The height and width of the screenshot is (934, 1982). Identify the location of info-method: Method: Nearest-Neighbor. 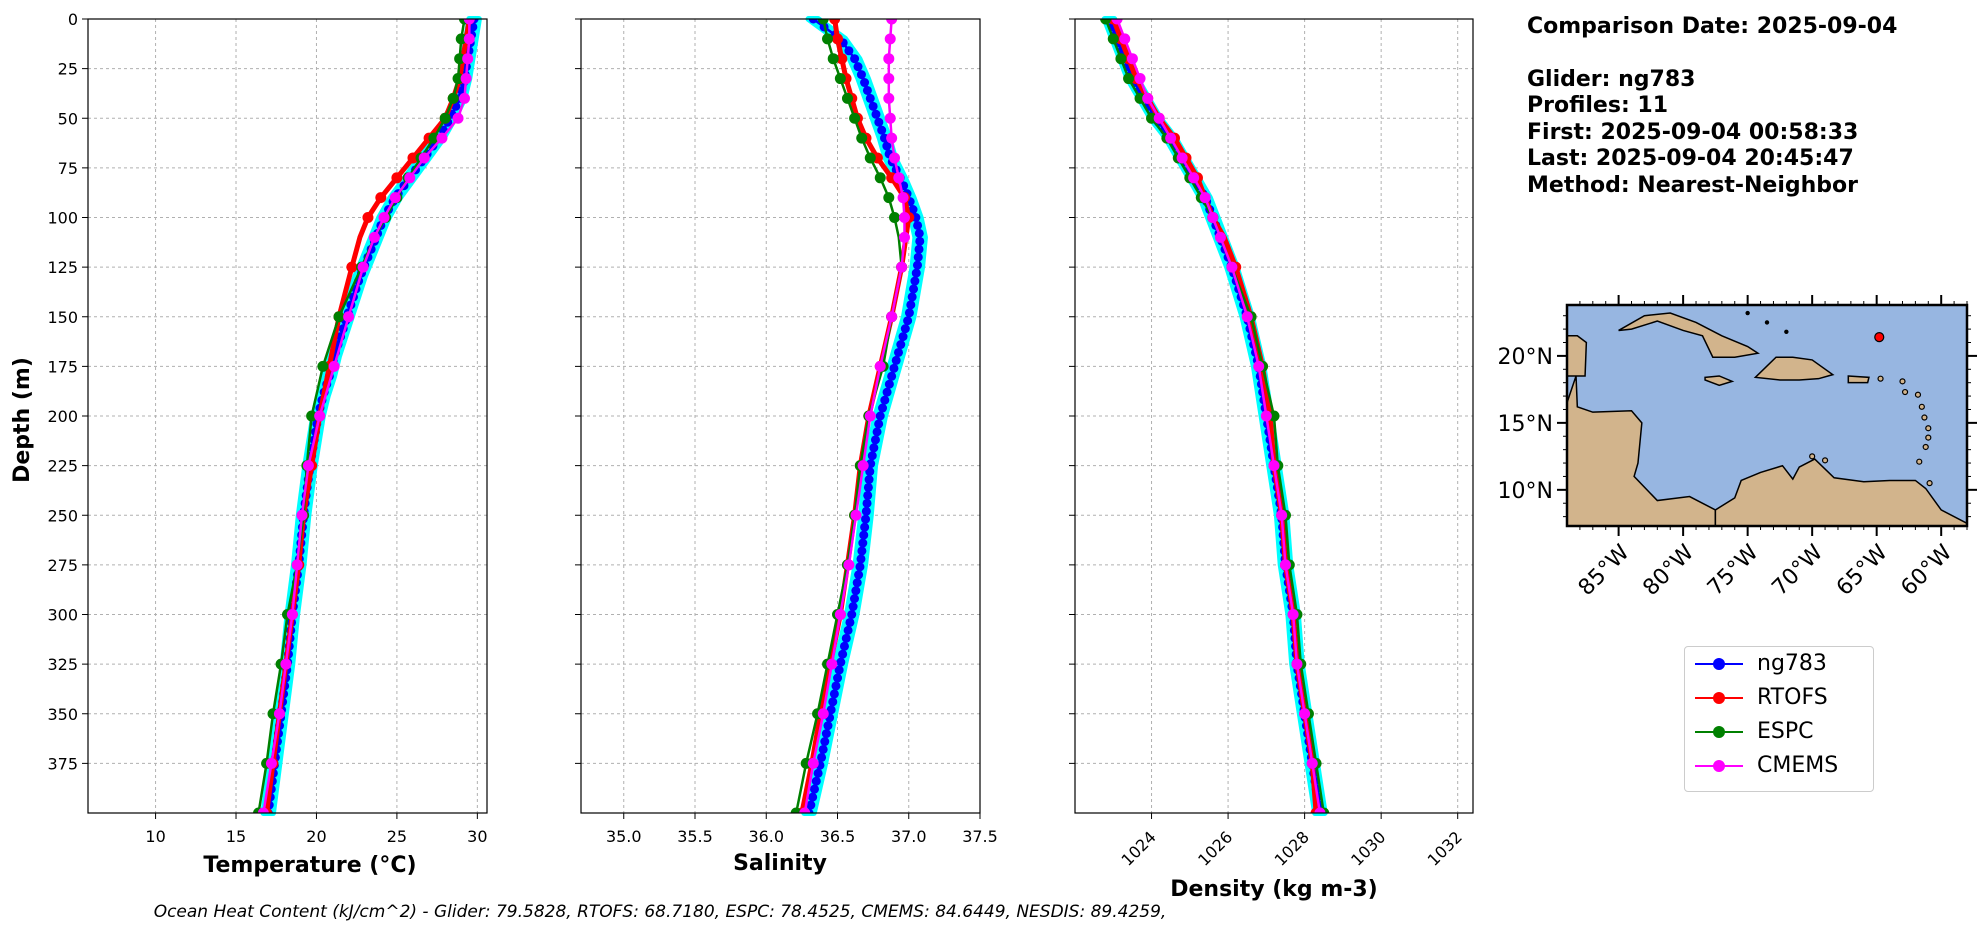
(1692, 185).